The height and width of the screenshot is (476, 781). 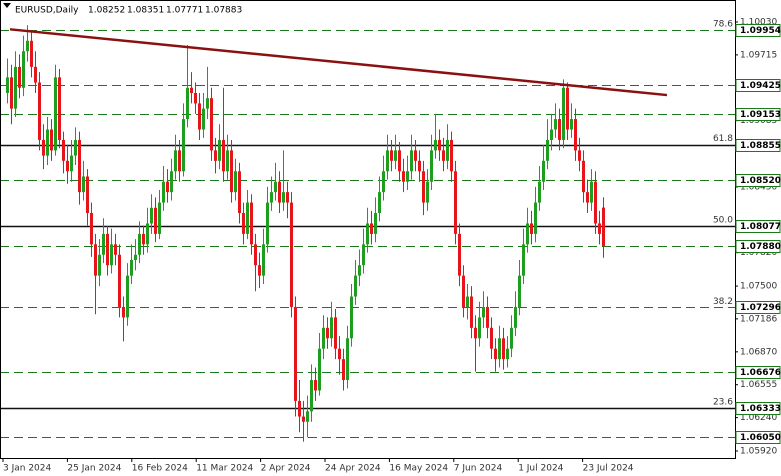 I want to click on x-tick-label: 1 Jul 2024, so click(x=540, y=469).